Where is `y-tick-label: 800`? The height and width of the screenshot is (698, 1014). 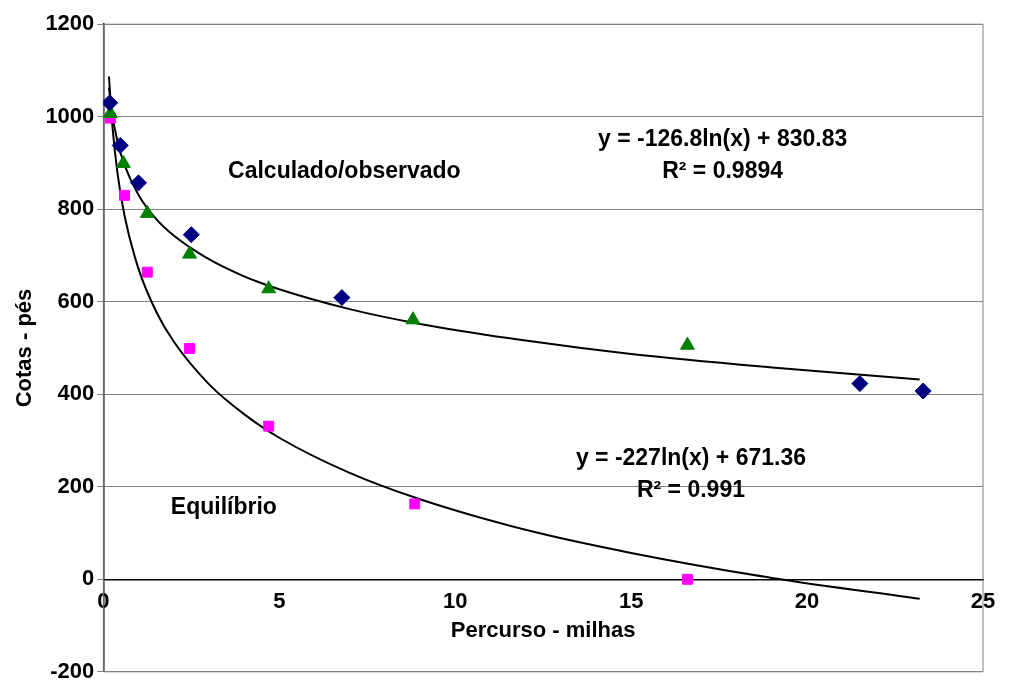 y-tick-label: 800 is located at coordinates (76, 208).